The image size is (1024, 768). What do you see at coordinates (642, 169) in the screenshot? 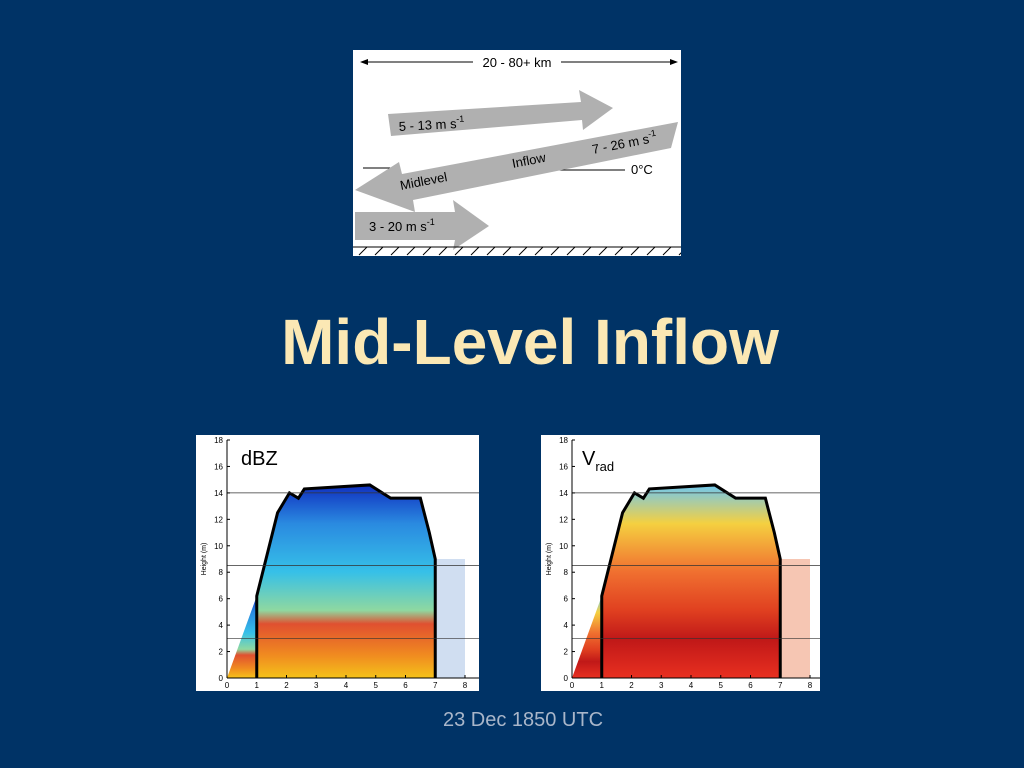
I see `freezing-label: 0°C` at bounding box center [642, 169].